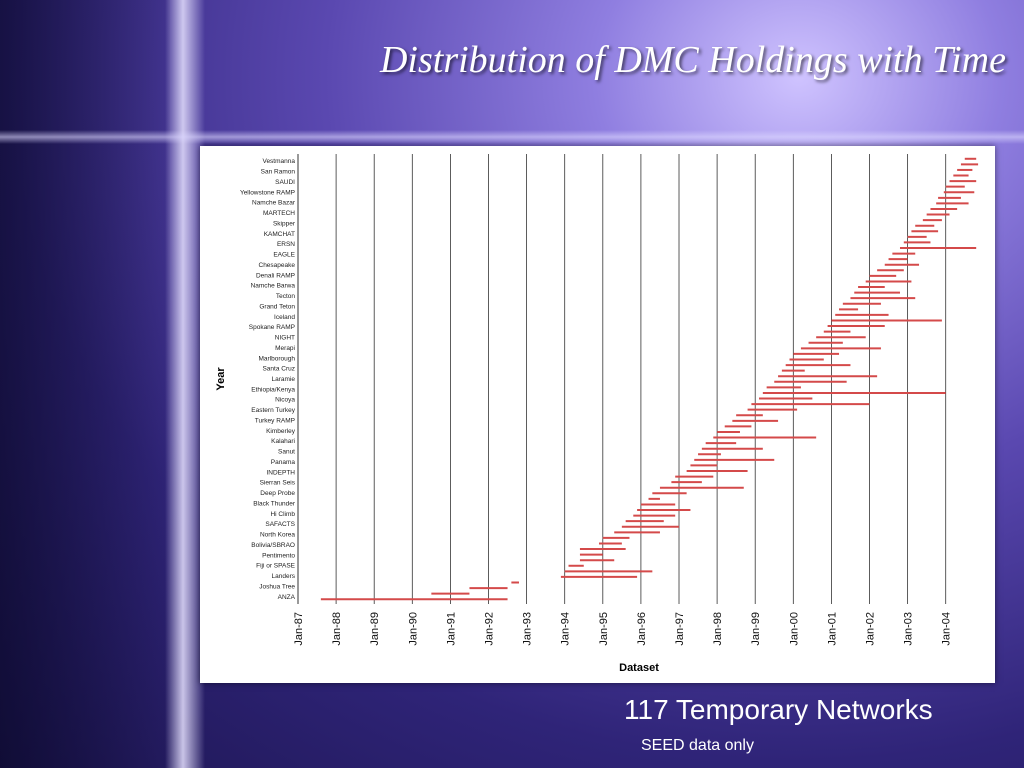 This screenshot has width=1024, height=768. I want to click on y-tick-label: MARTECH, so click(279, 213).